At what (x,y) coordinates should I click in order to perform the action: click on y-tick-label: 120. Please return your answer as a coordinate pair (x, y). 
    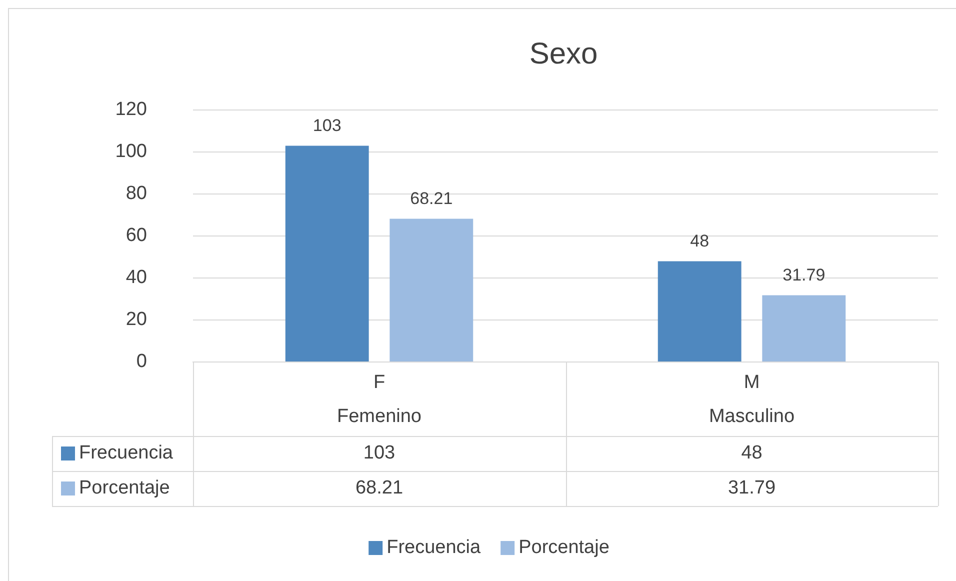
    Looking at the image, I should click on (131, 109).